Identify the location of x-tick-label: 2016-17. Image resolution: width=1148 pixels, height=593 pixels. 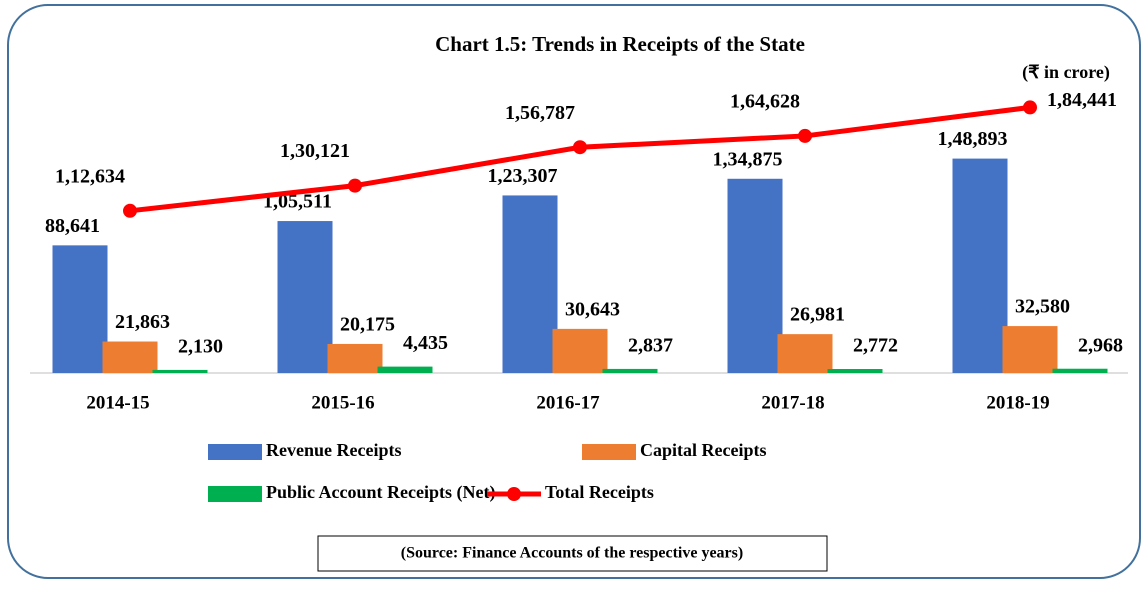
(568, 402).